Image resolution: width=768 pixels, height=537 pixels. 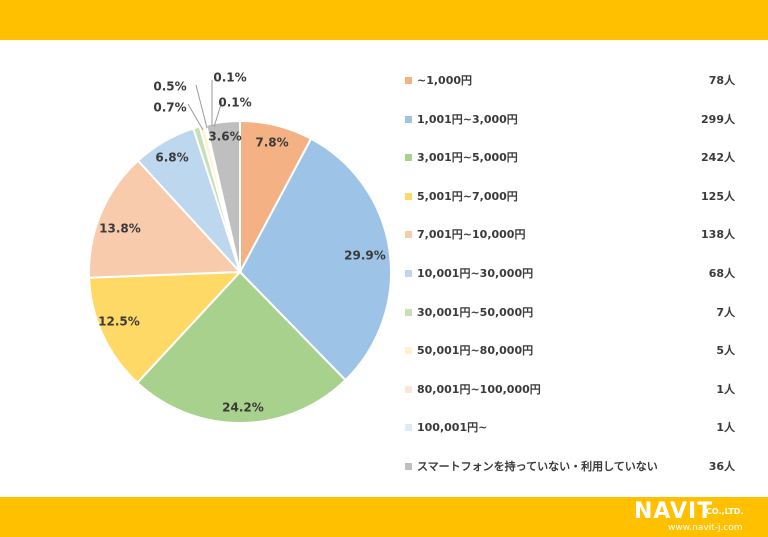 I want to click on slice-label-7: 0.7%, so click(x=169, y=108).